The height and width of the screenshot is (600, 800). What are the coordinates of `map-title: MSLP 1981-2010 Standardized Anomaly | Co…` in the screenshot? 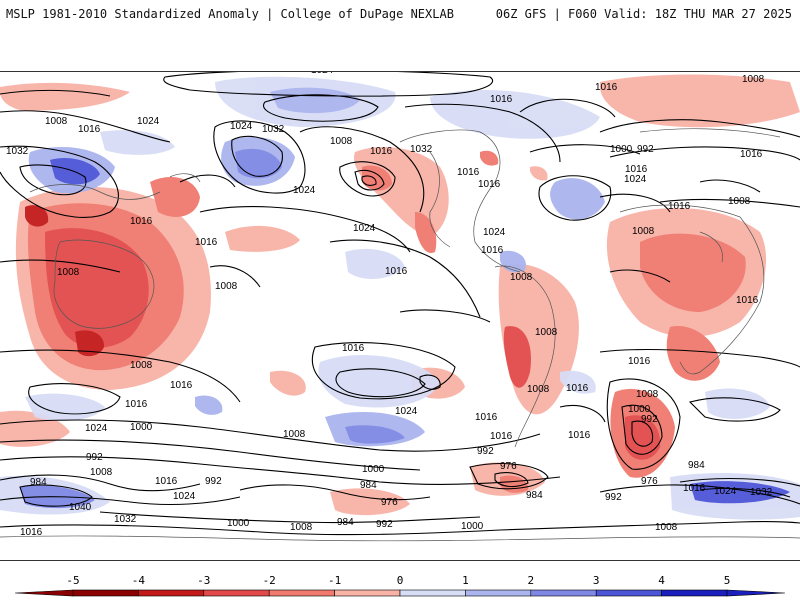 It's located at (230, 14).